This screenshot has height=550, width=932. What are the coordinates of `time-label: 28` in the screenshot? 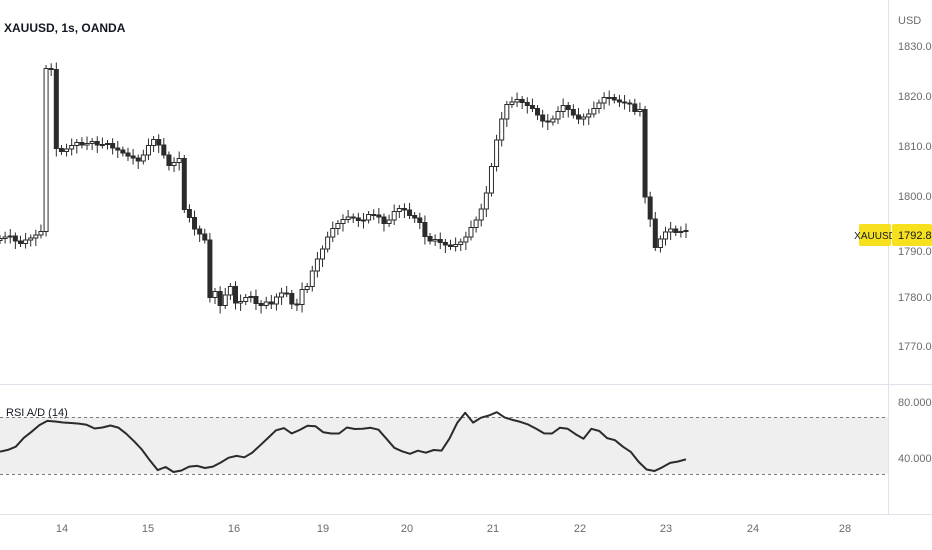 It's located at (845, 529).